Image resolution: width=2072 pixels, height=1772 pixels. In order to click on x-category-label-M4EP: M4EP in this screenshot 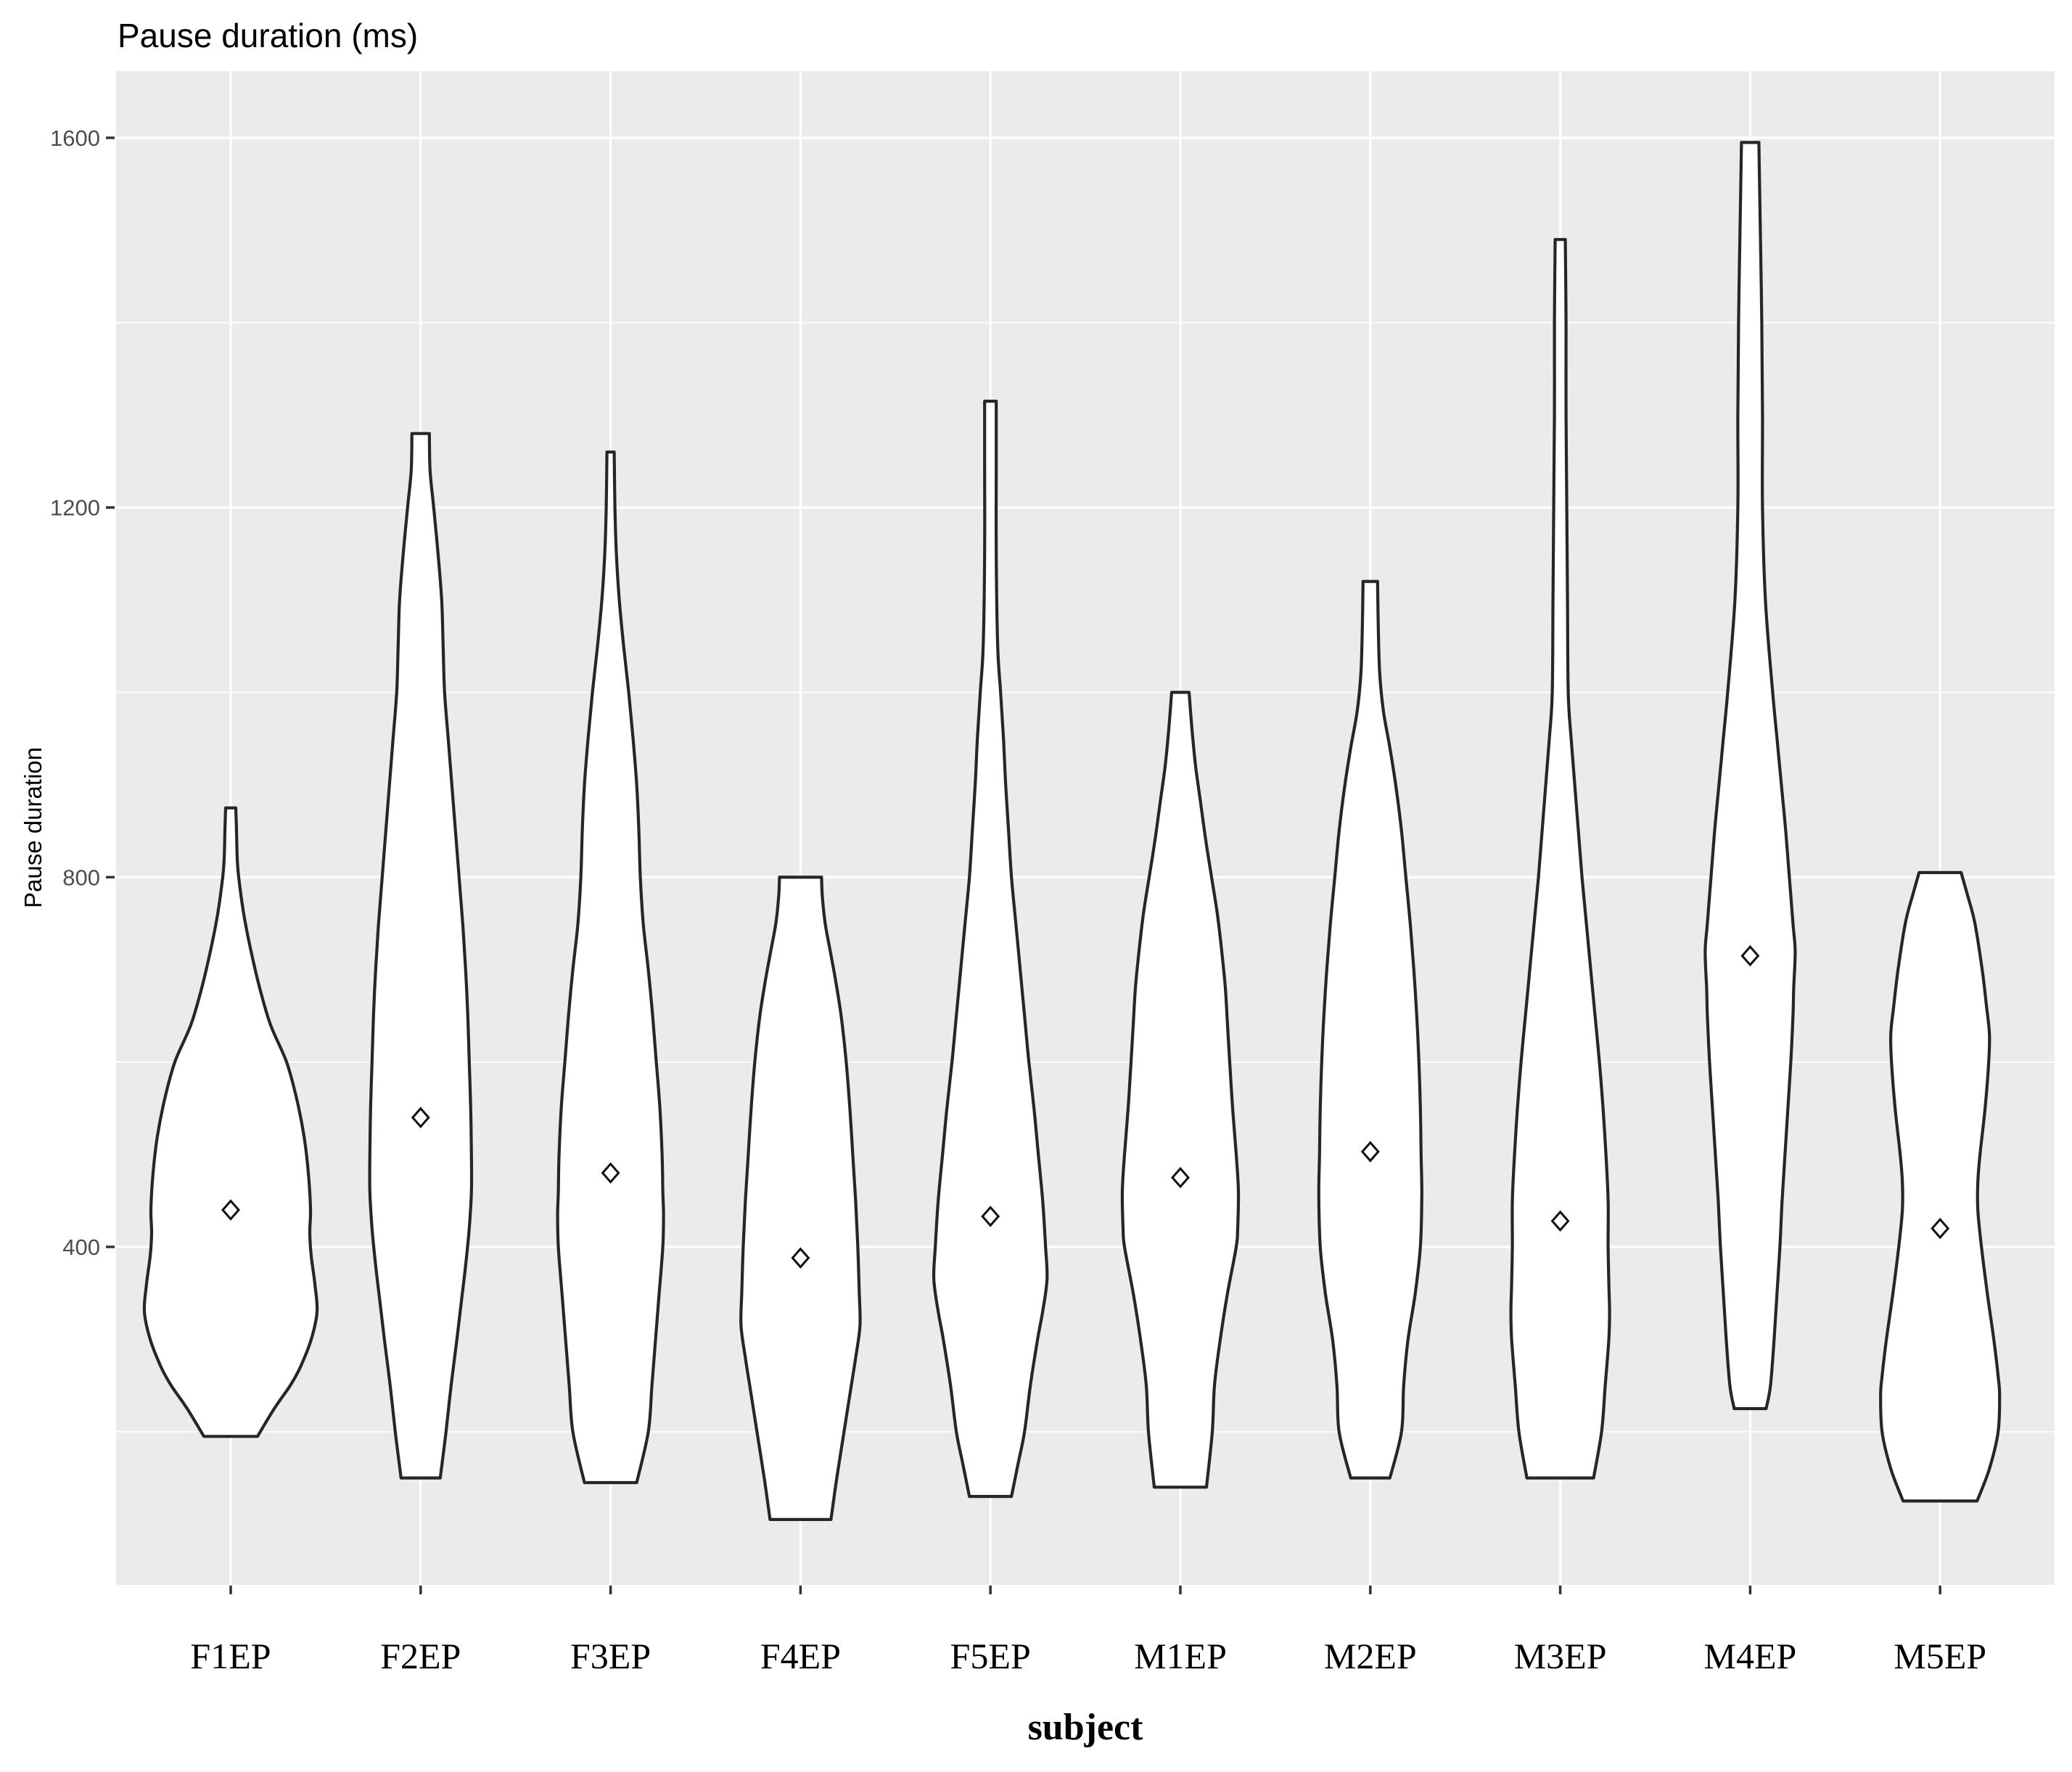, I will do `click(1749, 1656)`.